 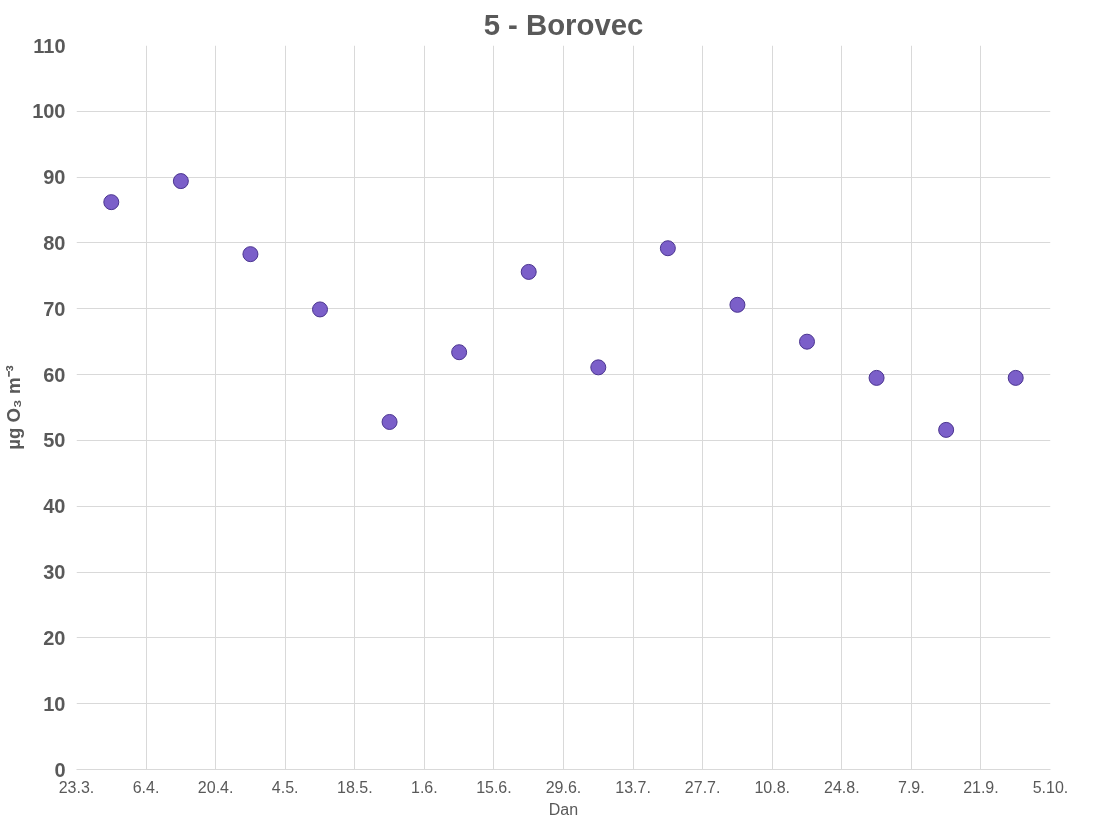 What do you see at coordinates (54, 242) in the screenshot?
I see `y-tick-label: 80` at bounding box center [54, 242].